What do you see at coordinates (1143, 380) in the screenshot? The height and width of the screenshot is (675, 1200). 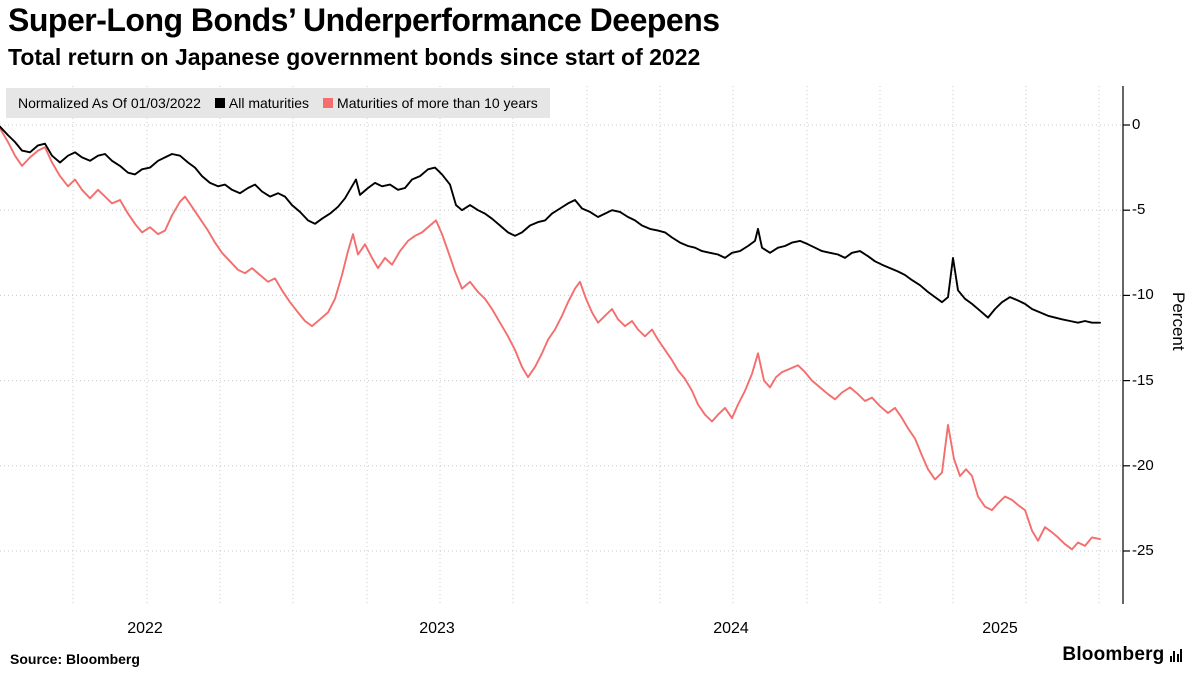 I see `y-tick-label: -15` at bounding box center [1143, 380].